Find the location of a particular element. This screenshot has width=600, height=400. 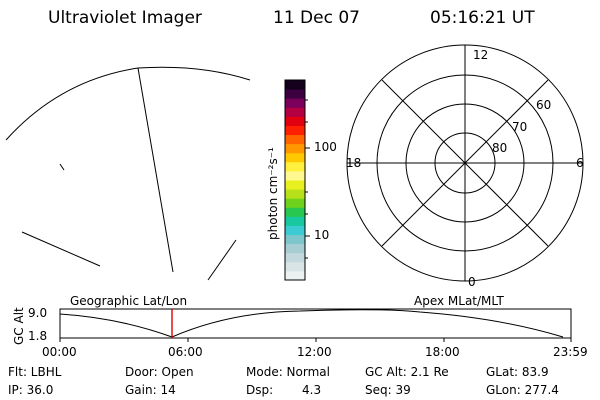

mlt-label-18: 18 is located at coordinates (354, 163).